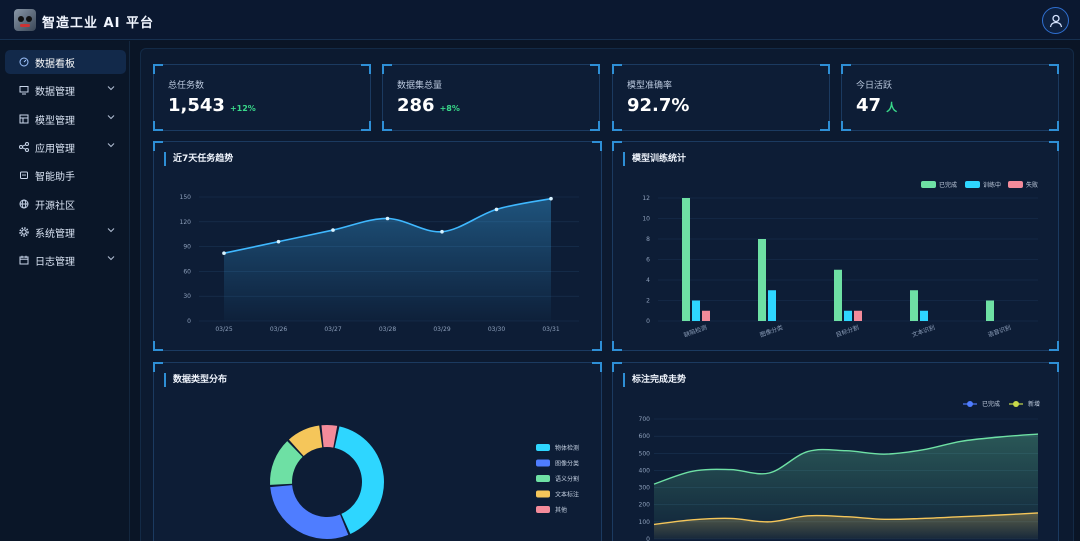 Image resolution: width=1080 pixels, height=541 pixels. Describe the element at coordinates (65, 291) in the screenshot. I see `sidebar: 数据看板数据管理模型管理应用管理智能助手开源社区系统管理日志管理` at that location.